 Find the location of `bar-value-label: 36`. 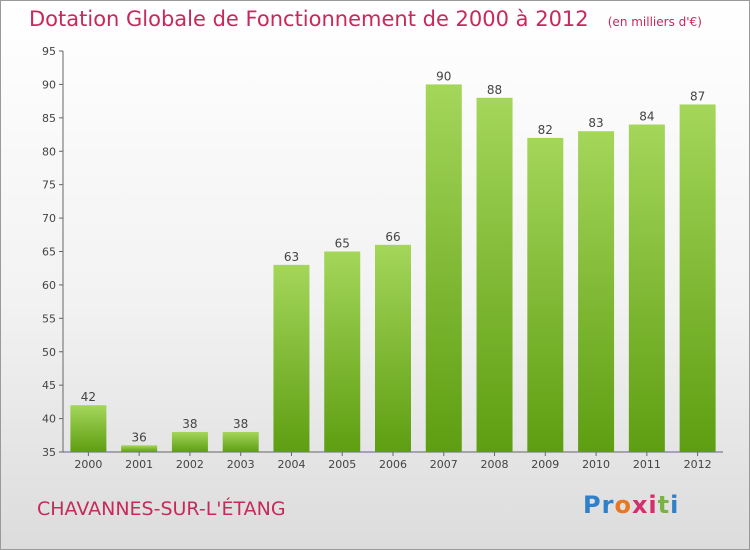

bar-value-label: 36 is located at coordinates (139, 437).